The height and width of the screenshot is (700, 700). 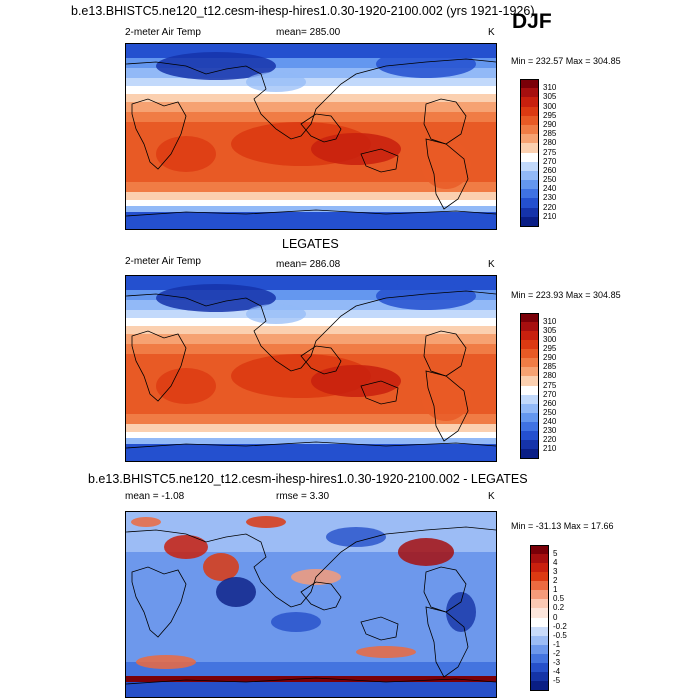 What do you see at coordinates (310, 244) in the screenshot?
I see `panel2-title: LEGATES` at bounding box center [310, 244].